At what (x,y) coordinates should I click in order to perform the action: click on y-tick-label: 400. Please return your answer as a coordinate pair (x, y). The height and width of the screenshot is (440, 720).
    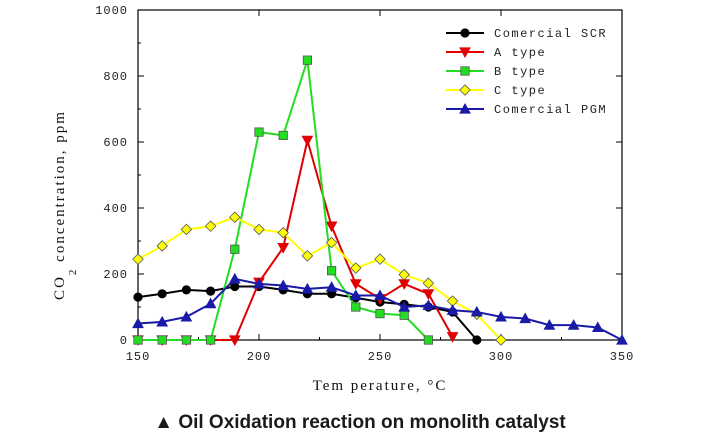
    Looking at the image, I should click on (115, 209).